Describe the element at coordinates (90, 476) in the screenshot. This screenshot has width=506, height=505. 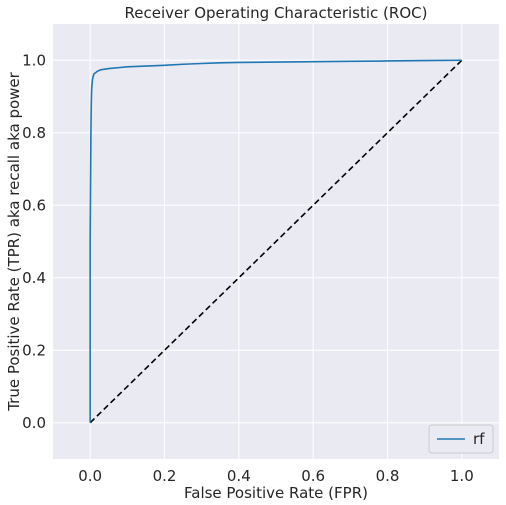
I see `x-tick-label: 0.0` at that location.